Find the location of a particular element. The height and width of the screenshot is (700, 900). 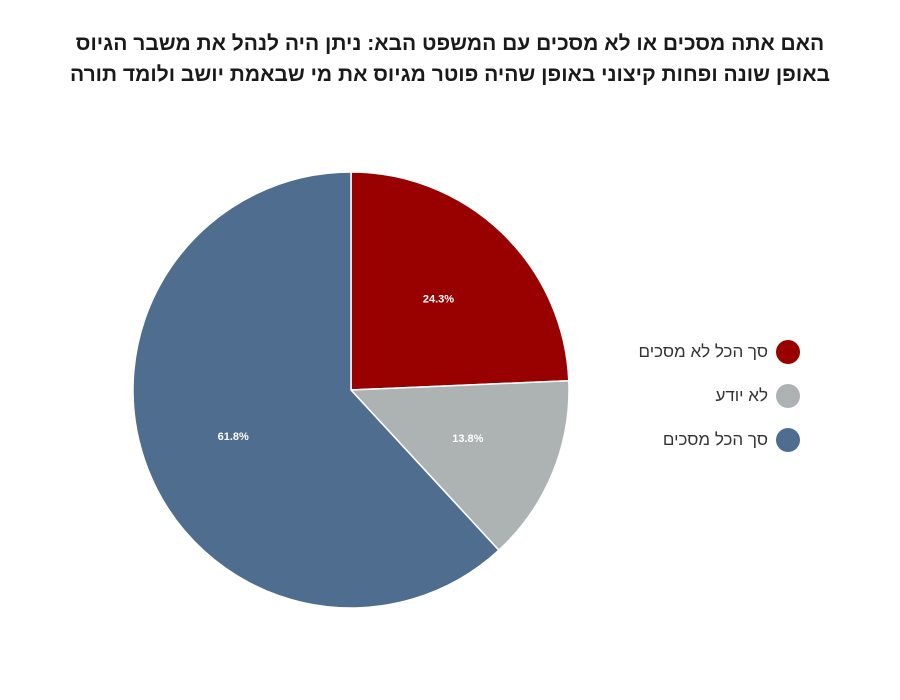

slice-label-disagree: 24.3% is located at coordinates (438, 300).